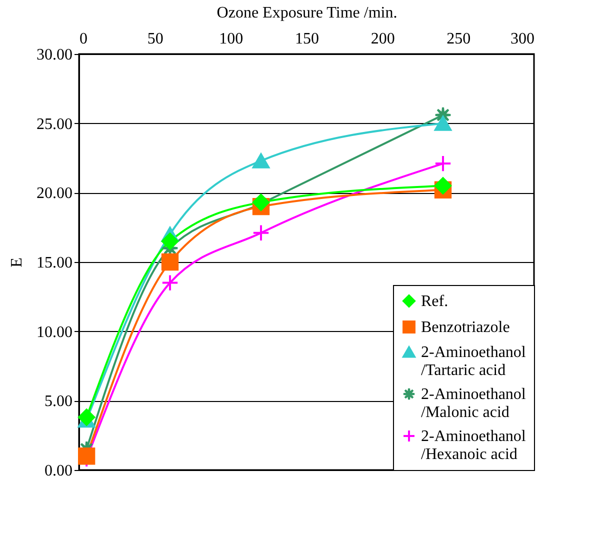 The image size is (613, 560). What do you see at coordinates (473, 403) in the screenshot?
I see `legend-label: 2-Aminoethanol /Malonic acid` at bounding box center [473, 403].